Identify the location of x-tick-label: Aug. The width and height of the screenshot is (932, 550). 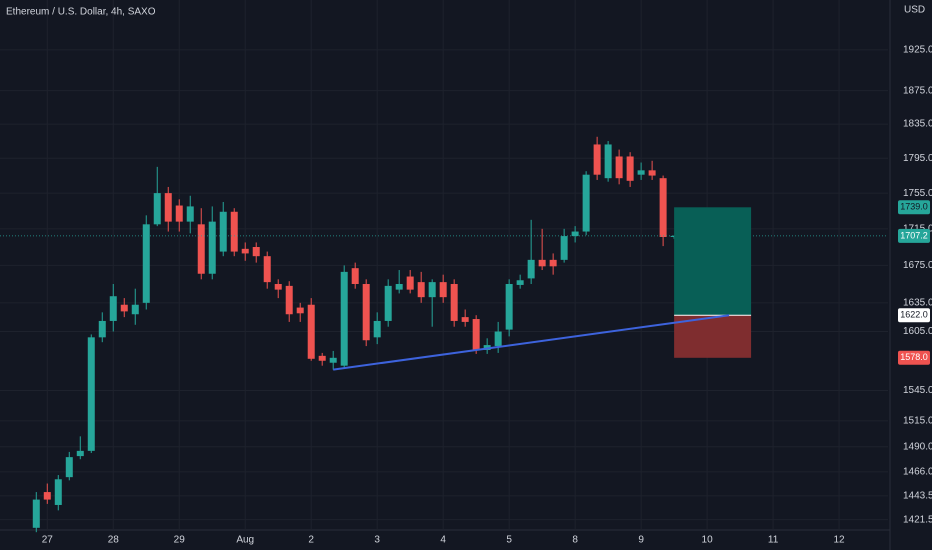
(245, 540).